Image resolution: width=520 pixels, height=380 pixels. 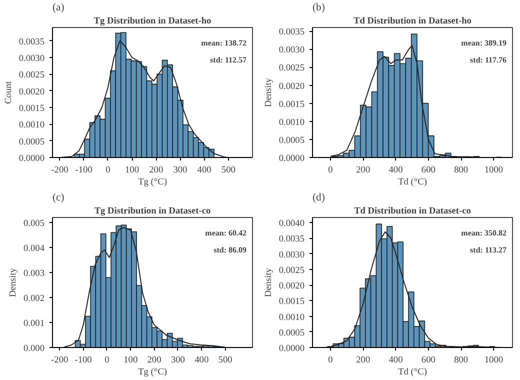 I want to click on annotation: mean: 60.42, so click(x=225, y=233).